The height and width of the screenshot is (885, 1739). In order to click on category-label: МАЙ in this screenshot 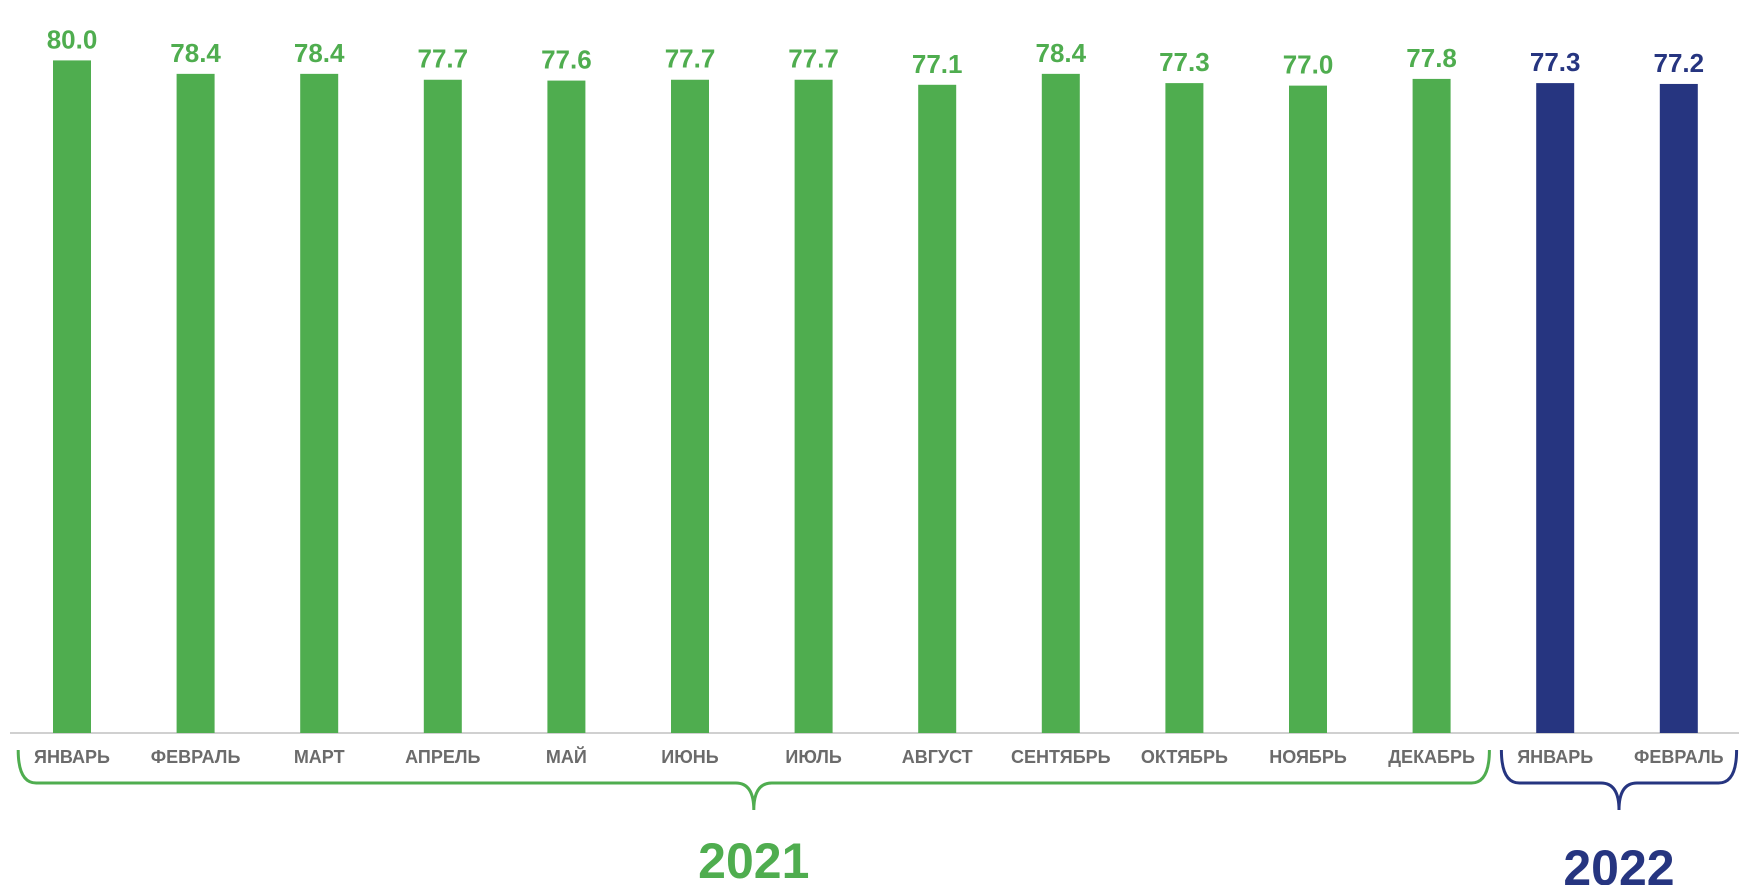, I will do `click(566, 756)`.